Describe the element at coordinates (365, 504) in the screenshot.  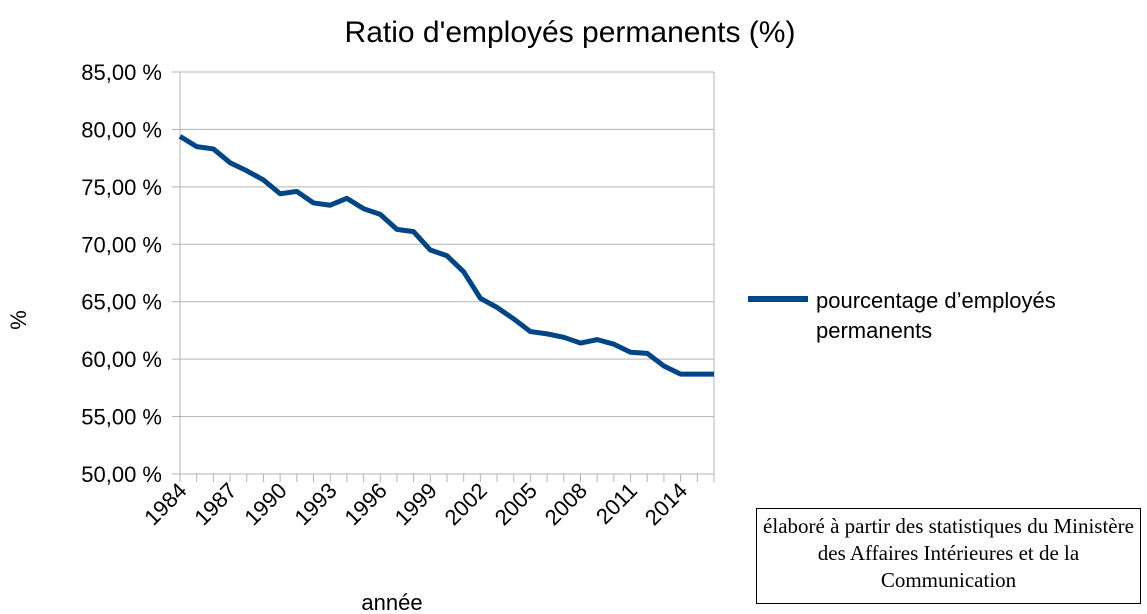
I see `x-tick-label: 1996` at that location.